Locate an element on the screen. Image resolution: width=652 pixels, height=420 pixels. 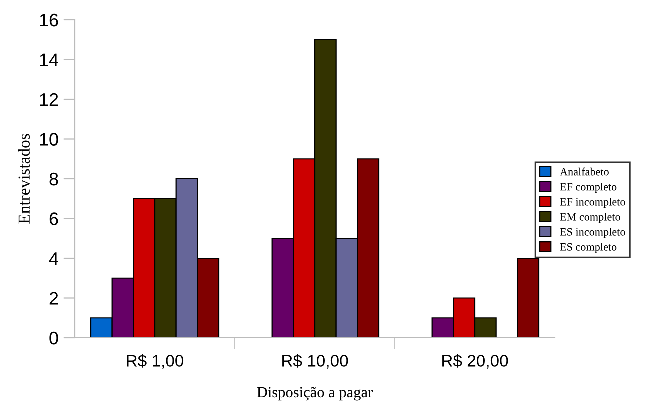
y-axis-title: Entrevistados is located at coordinates (24, 179).